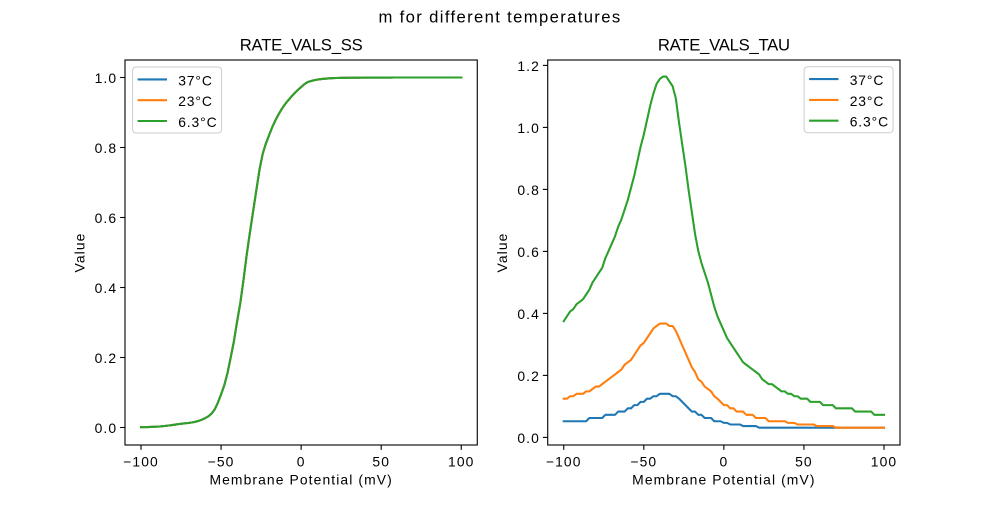  What do you see at coordinates (724, 44) in the screenshot?
I see `svg-text: RATE_VALS_TAU` at bounding box center [724, 44].